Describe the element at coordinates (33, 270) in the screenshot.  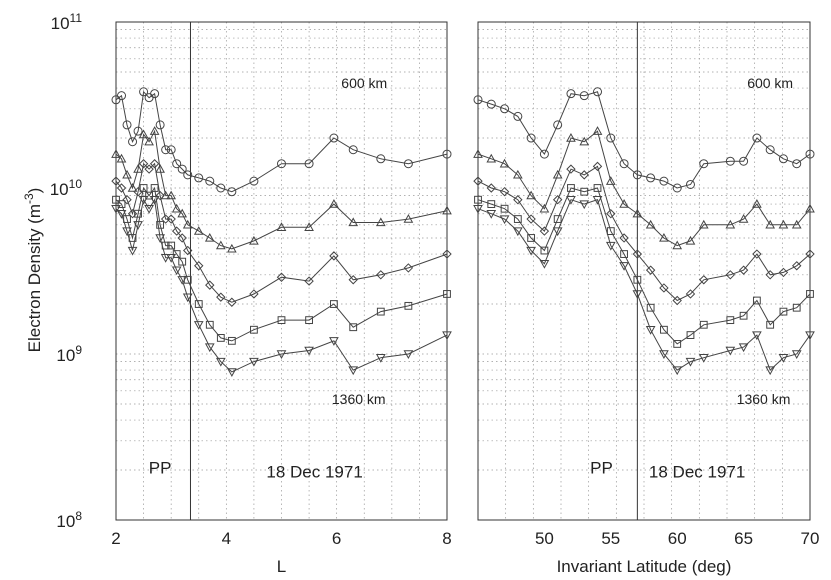
I see `y-axis-label: Electron Density (m-3)` at that location.